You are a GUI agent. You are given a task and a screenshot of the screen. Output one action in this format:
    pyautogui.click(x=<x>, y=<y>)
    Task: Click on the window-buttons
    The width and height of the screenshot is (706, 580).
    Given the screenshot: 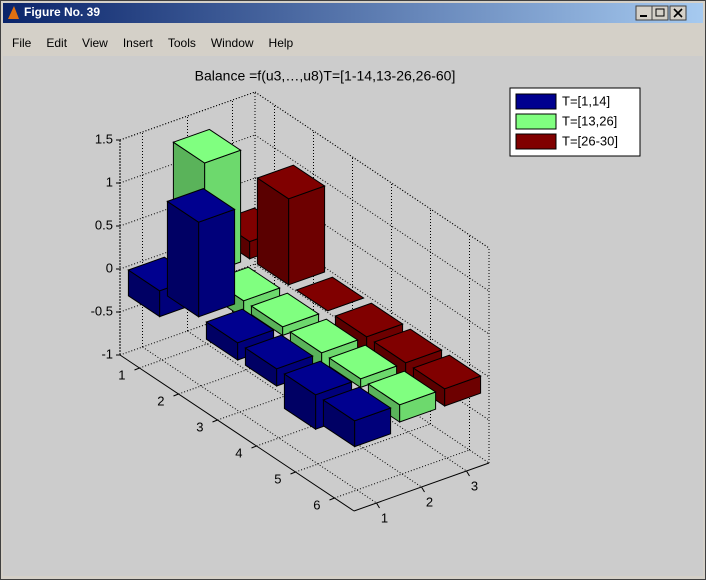 What is the action you would take?
    pyautogui.click(x=661, y=13)
    